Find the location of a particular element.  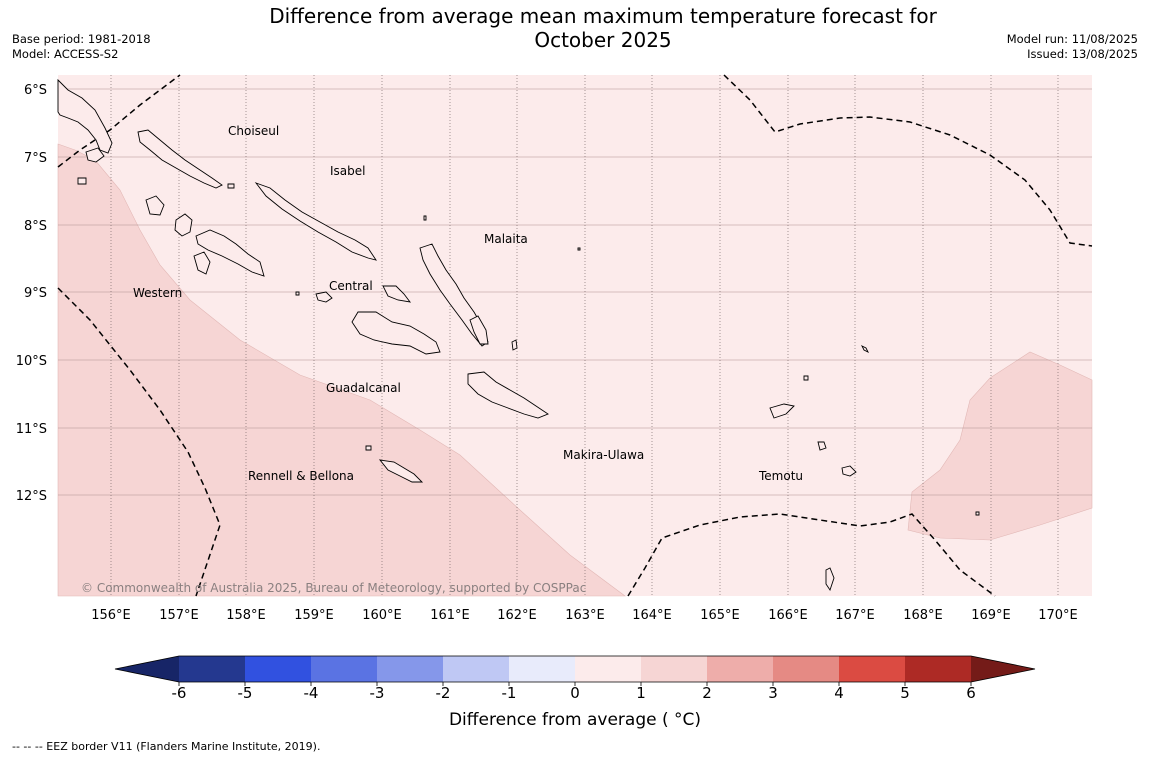

colorbar-tick: 5 is located at coordinates (905, 693).